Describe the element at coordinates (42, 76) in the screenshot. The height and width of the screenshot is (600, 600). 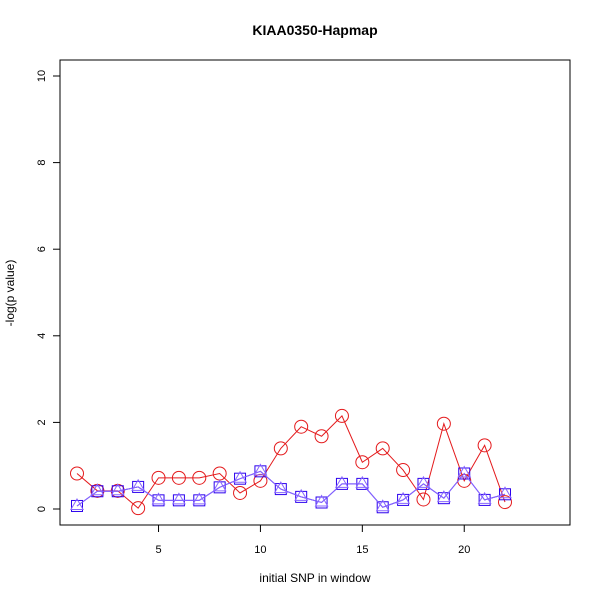
I see `y-tick-label: 10` at that location.